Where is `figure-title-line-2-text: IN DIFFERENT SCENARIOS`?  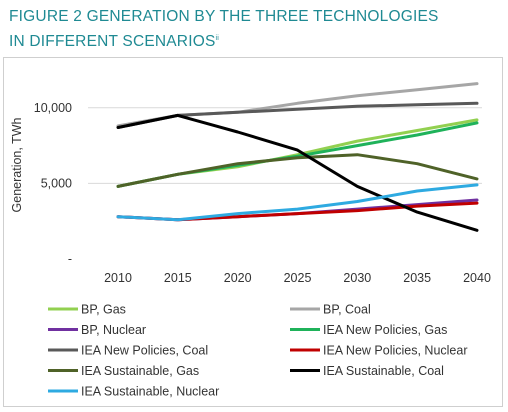
figure-title-line-2-text: IN DIFFERENT SCENARIOS is located at coordinates (112, 42).